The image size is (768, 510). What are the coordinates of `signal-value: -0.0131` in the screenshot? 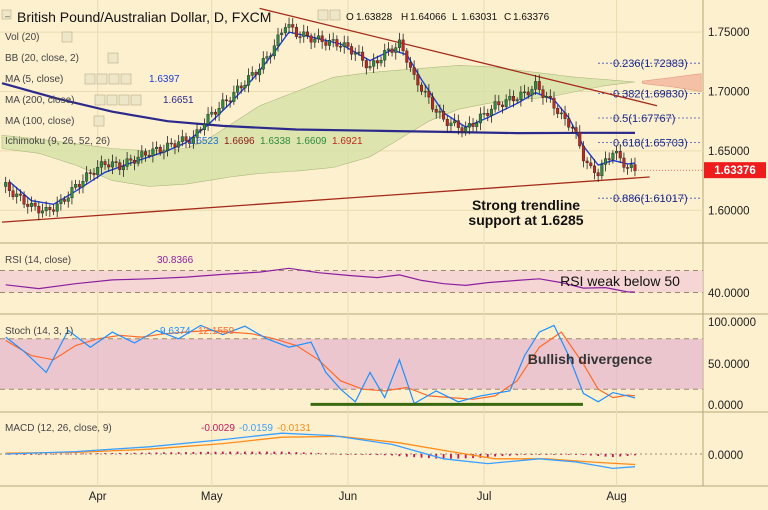 It's located at (294, 428).